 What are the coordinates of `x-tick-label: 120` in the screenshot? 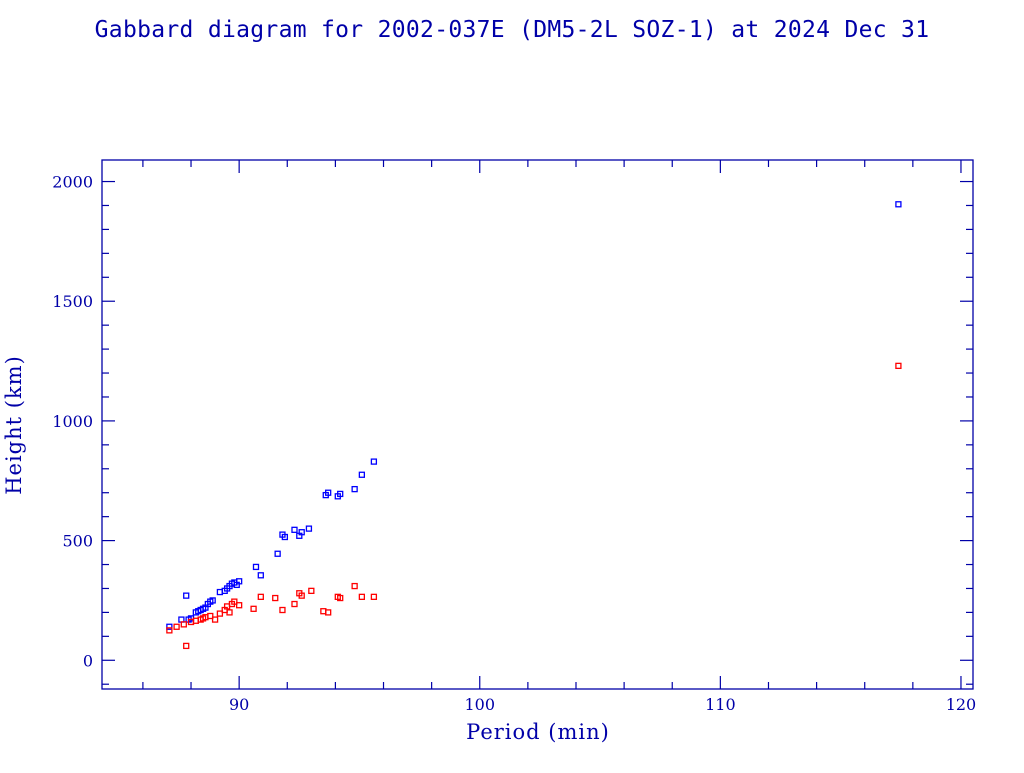 It's located at (961, 704).